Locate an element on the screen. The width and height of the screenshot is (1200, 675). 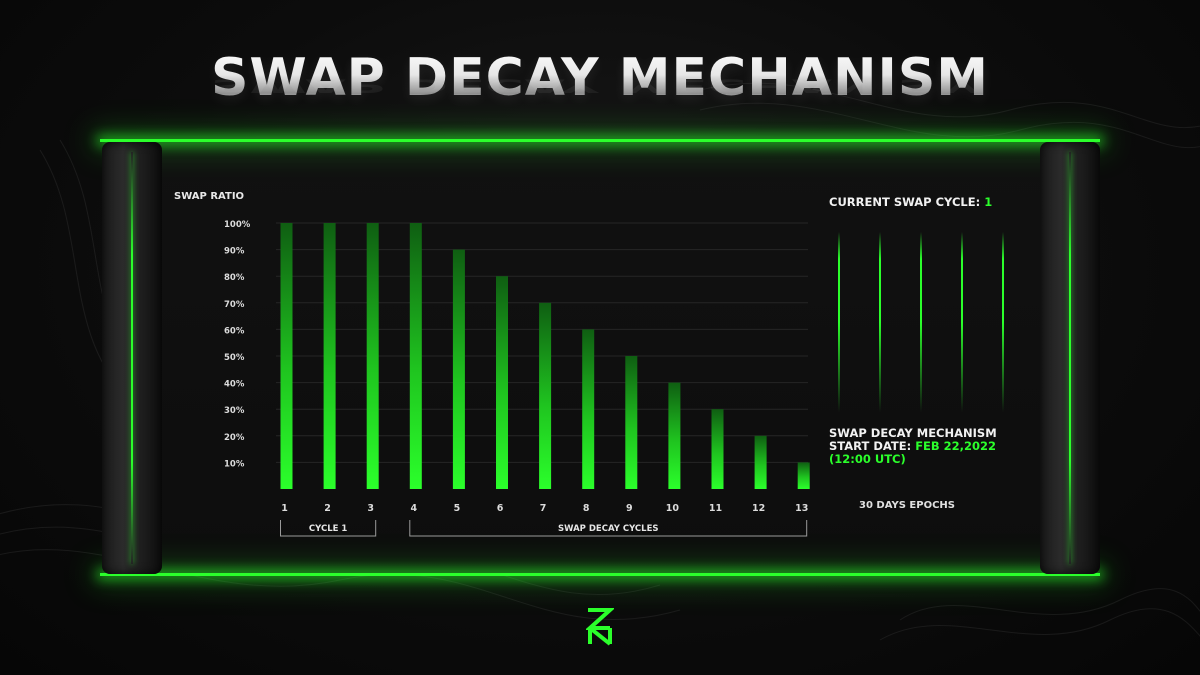
title-container: SWAP DECAY MECHANISM is located at coordinates (600, 78).